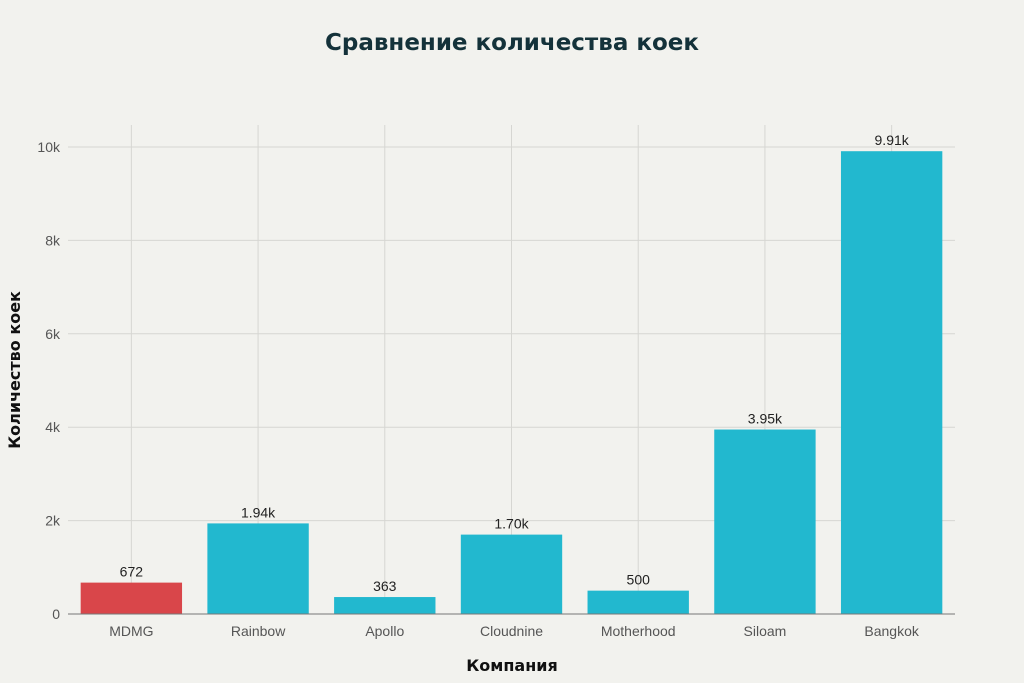 Image resolution: width=1024 pixels, height=683 pixels. I want to click on chart-title: Сравнение количества коек, so click(512, 43).